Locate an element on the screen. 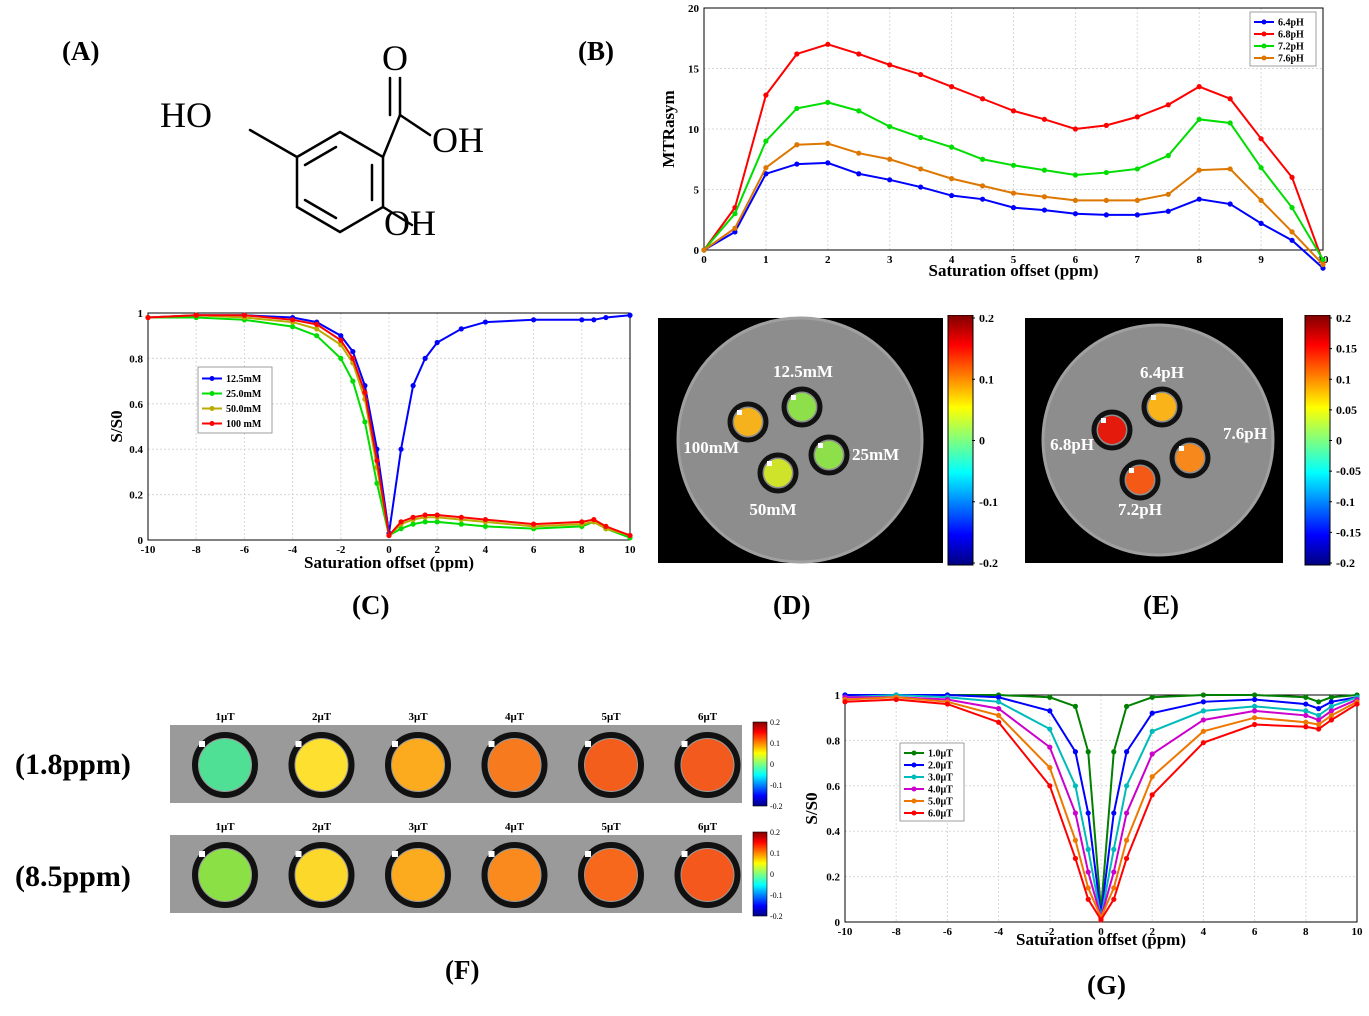 Image resolution: width=1369 pixels, height=1016 pixels. field-label: 4μT is located at coordinates (515, 827).